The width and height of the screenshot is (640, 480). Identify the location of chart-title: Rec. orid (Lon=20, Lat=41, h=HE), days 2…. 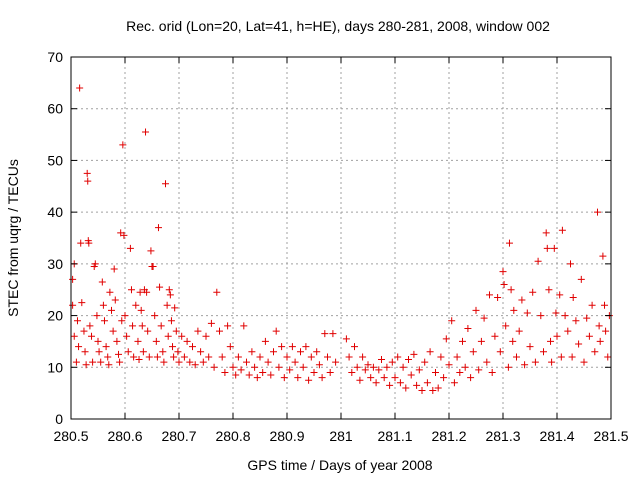
(338, 26).